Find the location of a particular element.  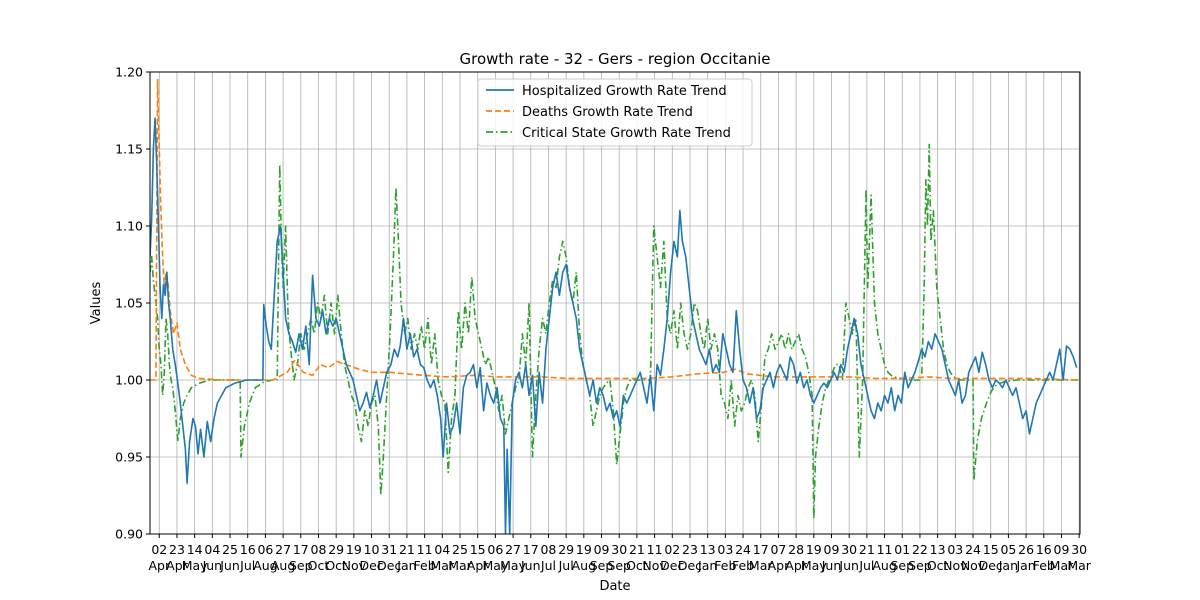

y-axis-label: Values is located at coordinates (96, 303).